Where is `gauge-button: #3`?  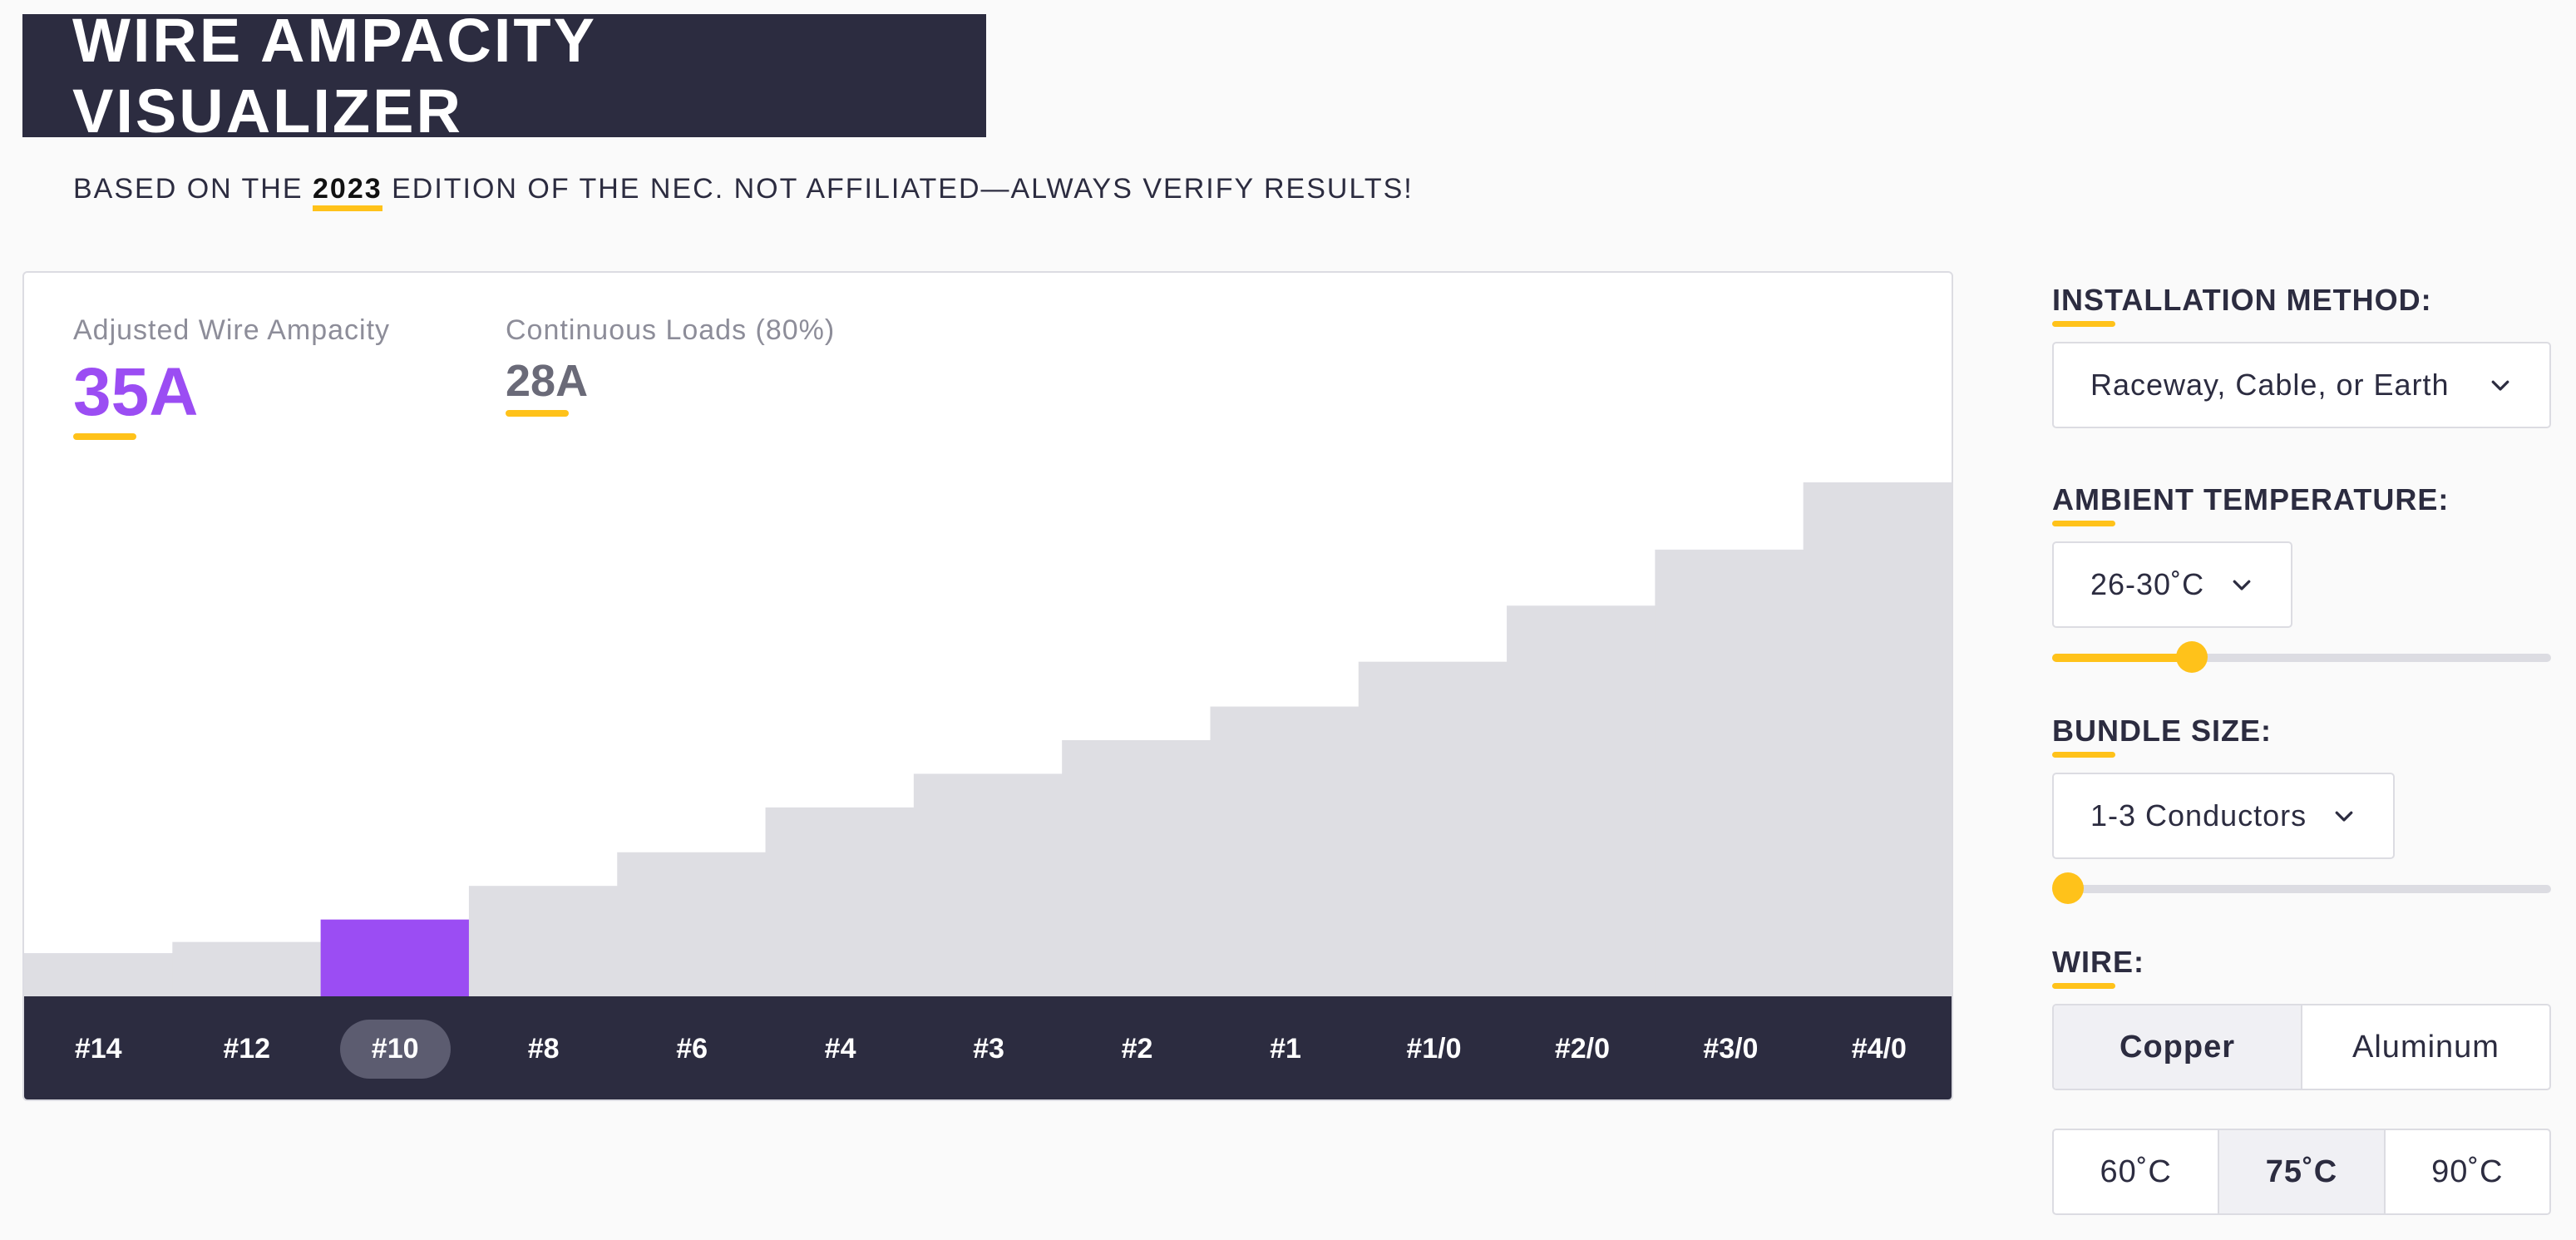 gauge-button: #3 is located at coordinates (989, 1047).